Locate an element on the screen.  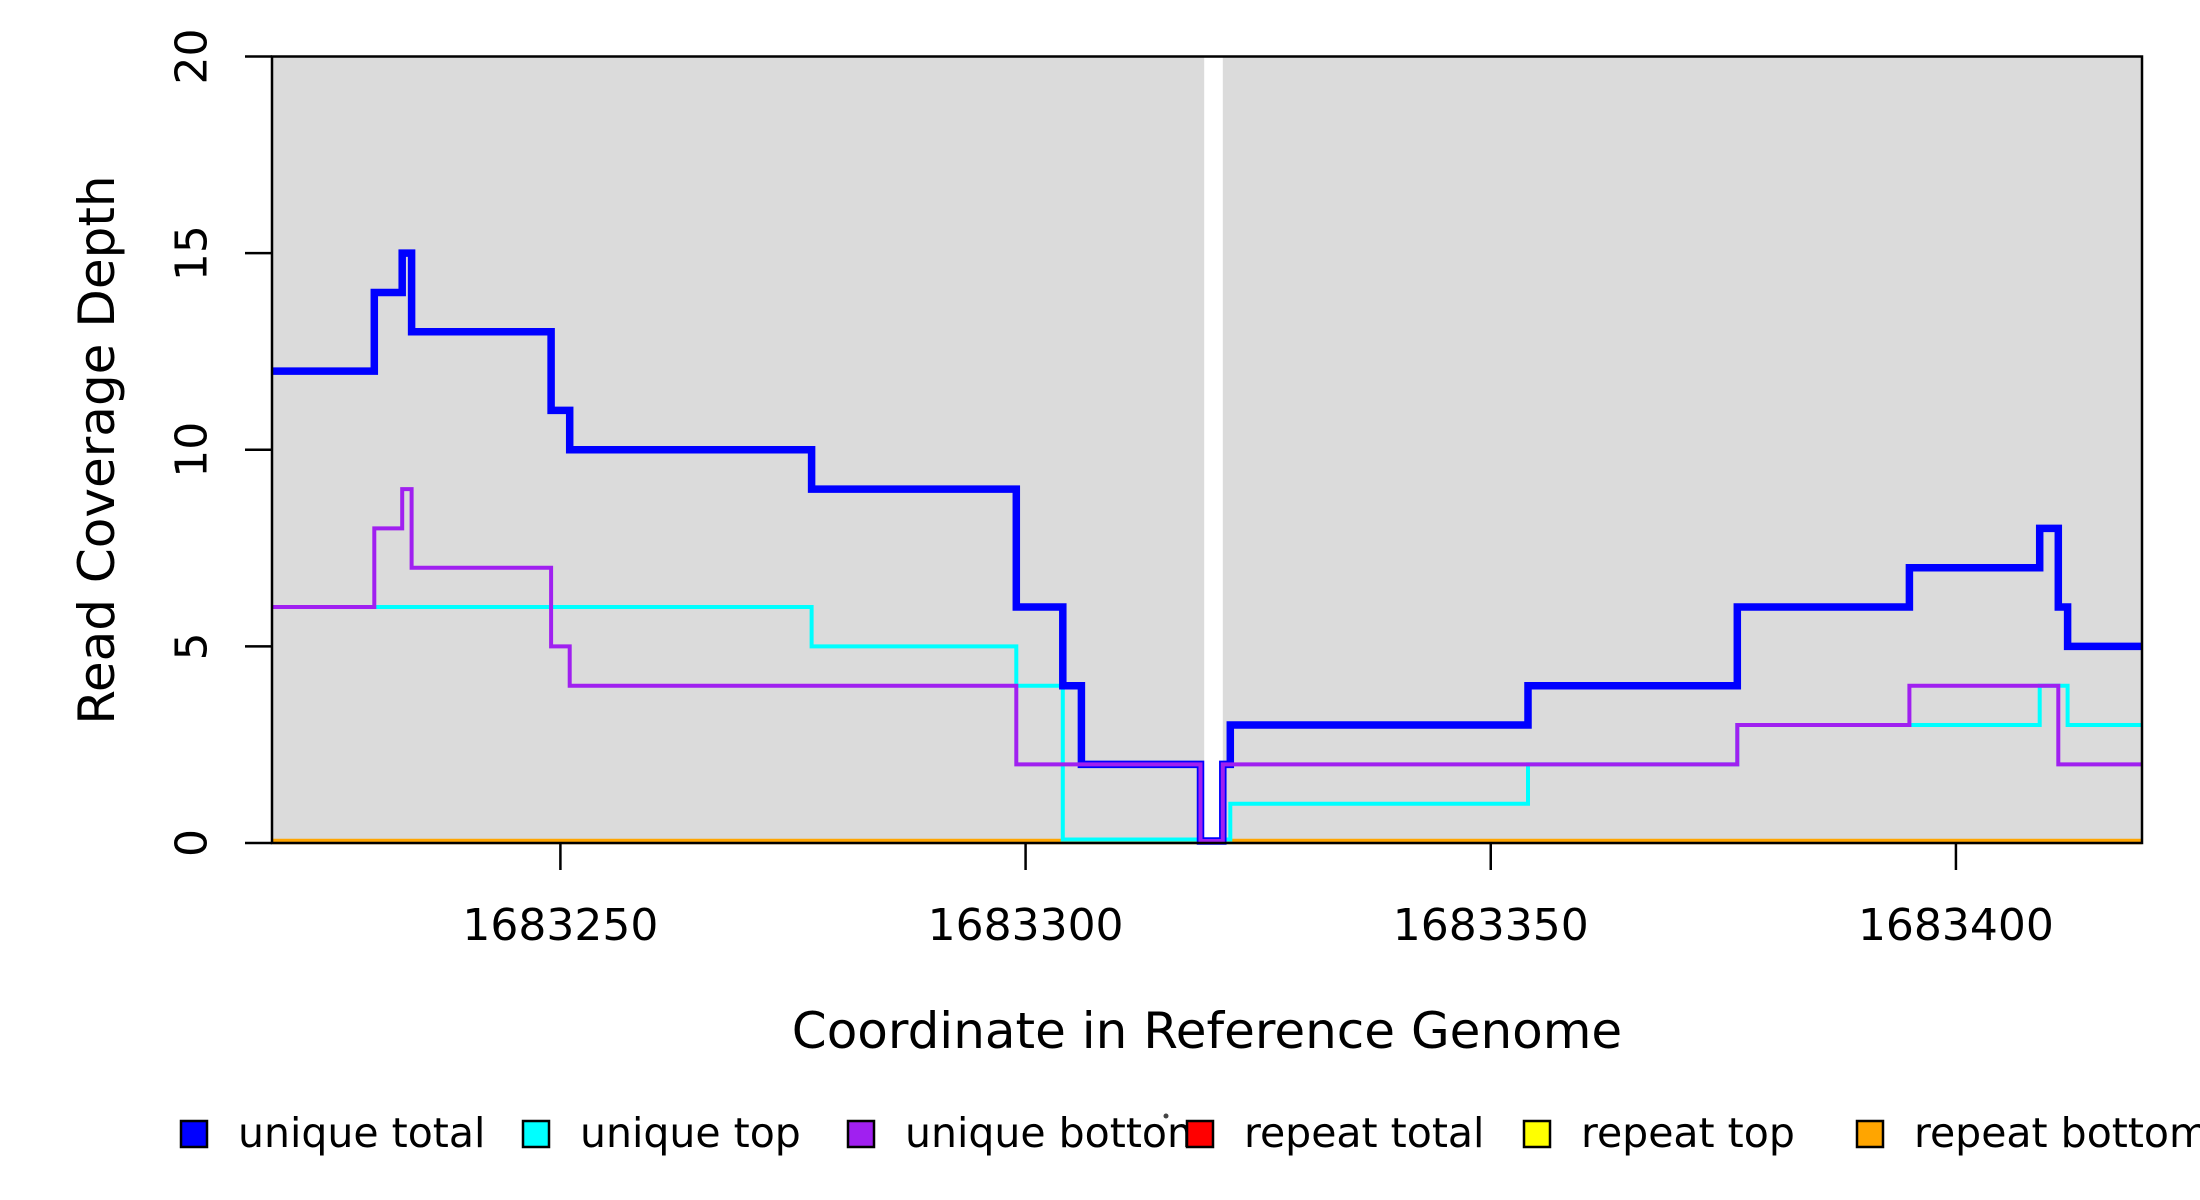
legend-label-repeat-top: repeat top is located at coordinates (1688, 1133).